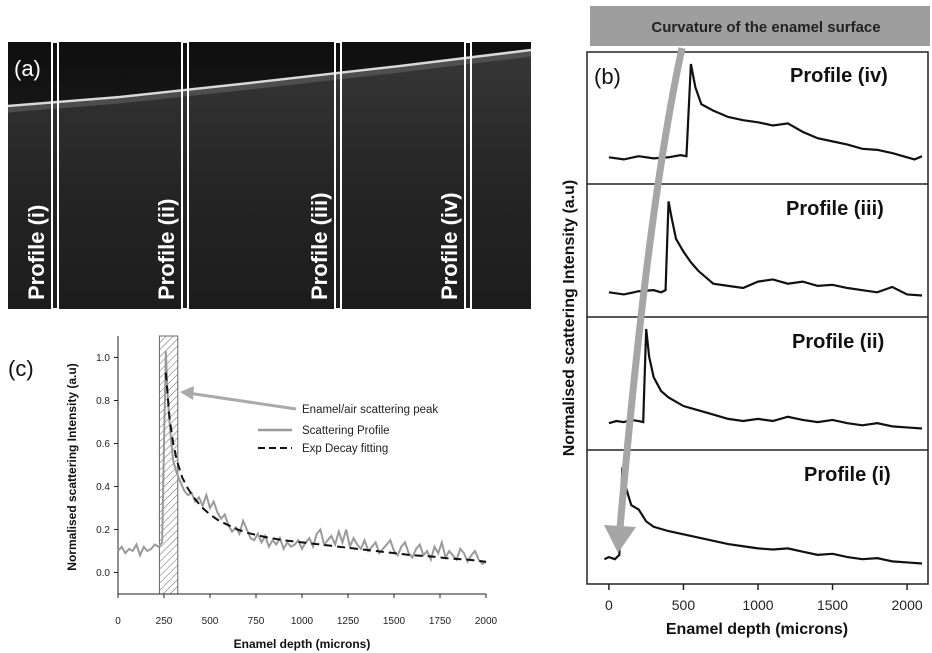 The height and width of the screenshot is (653, 932). What do you see at coordinates (103, 573) in the screenshot?
I see `panel-c-ytick-label: 0.0` at bounding box center [103, 573].